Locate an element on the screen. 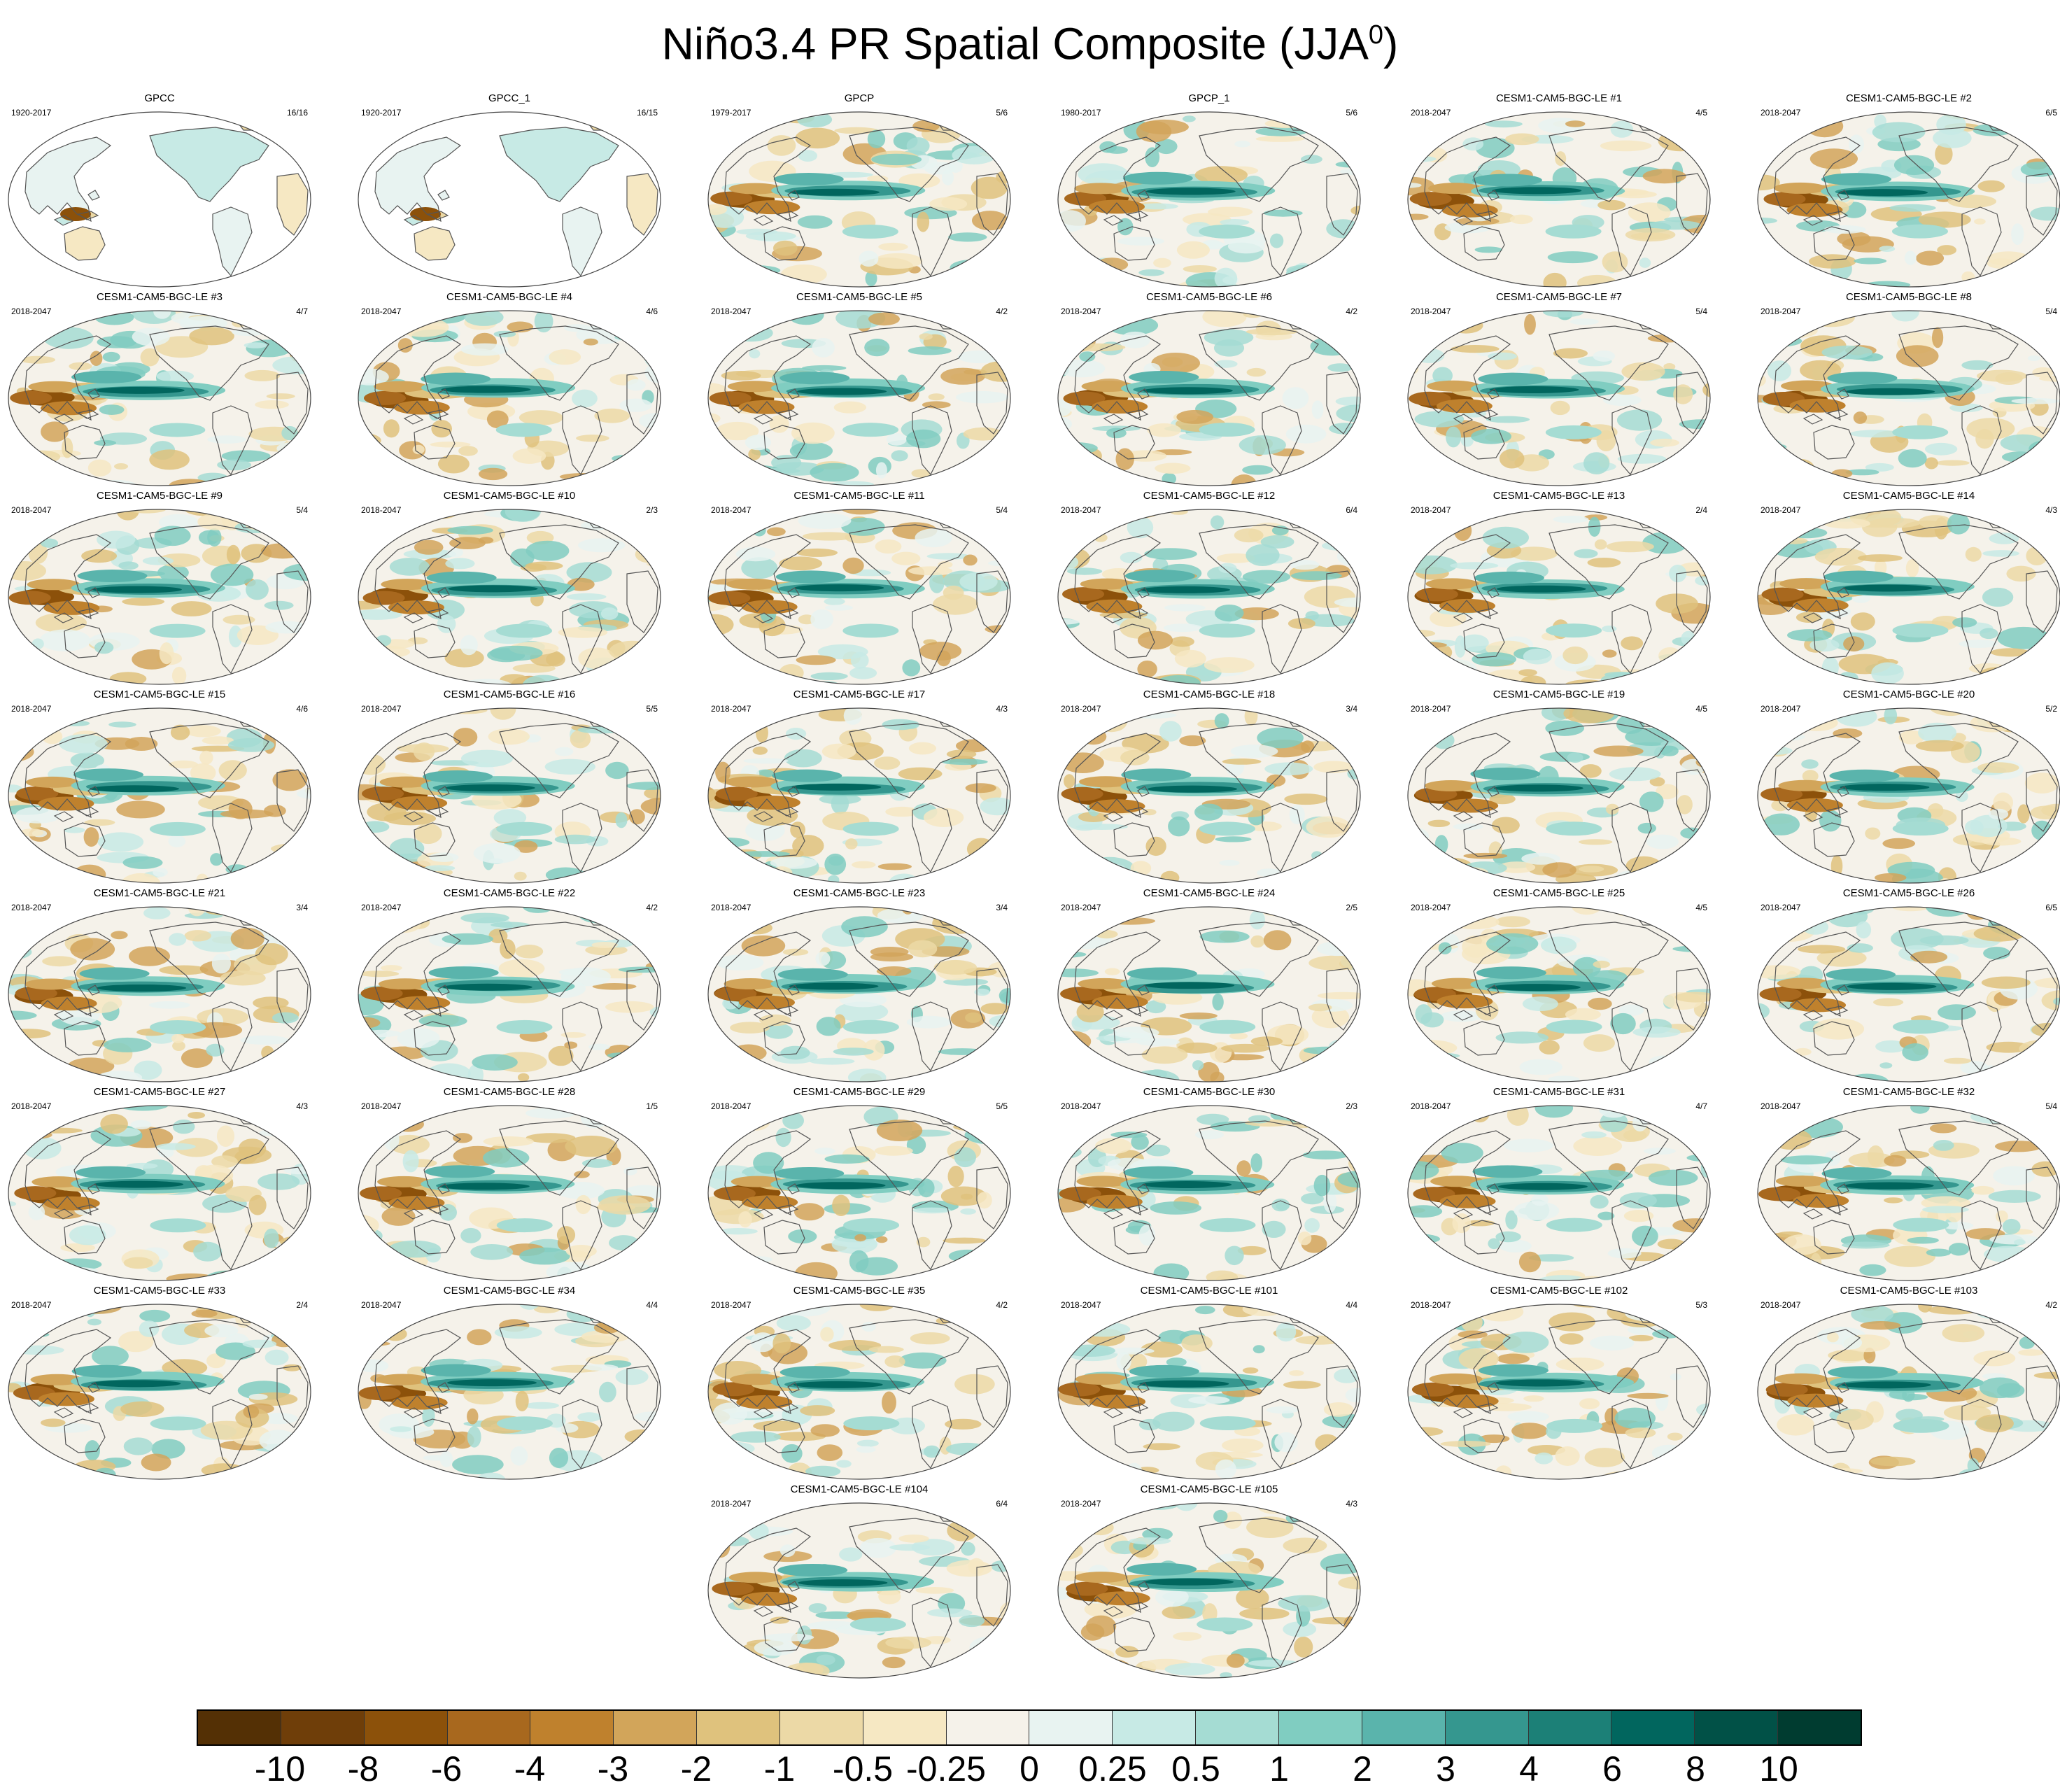  map-panel: CESM1-CAM5-BGC-LE #104 2018-2047 6/4 is located at coordinates (859, 1582).